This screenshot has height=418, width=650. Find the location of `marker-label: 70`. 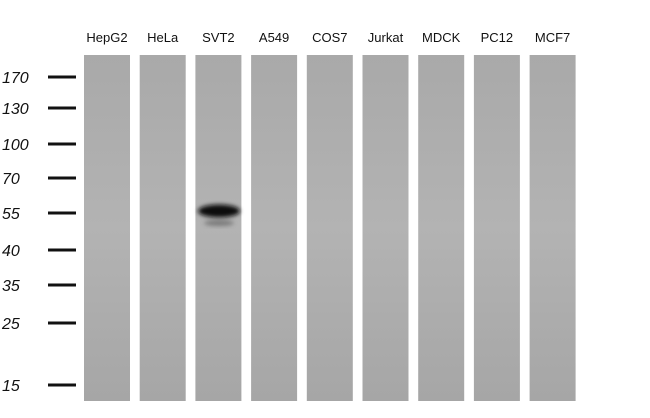

marker-label: 70 is located at coordinates (11, 179).